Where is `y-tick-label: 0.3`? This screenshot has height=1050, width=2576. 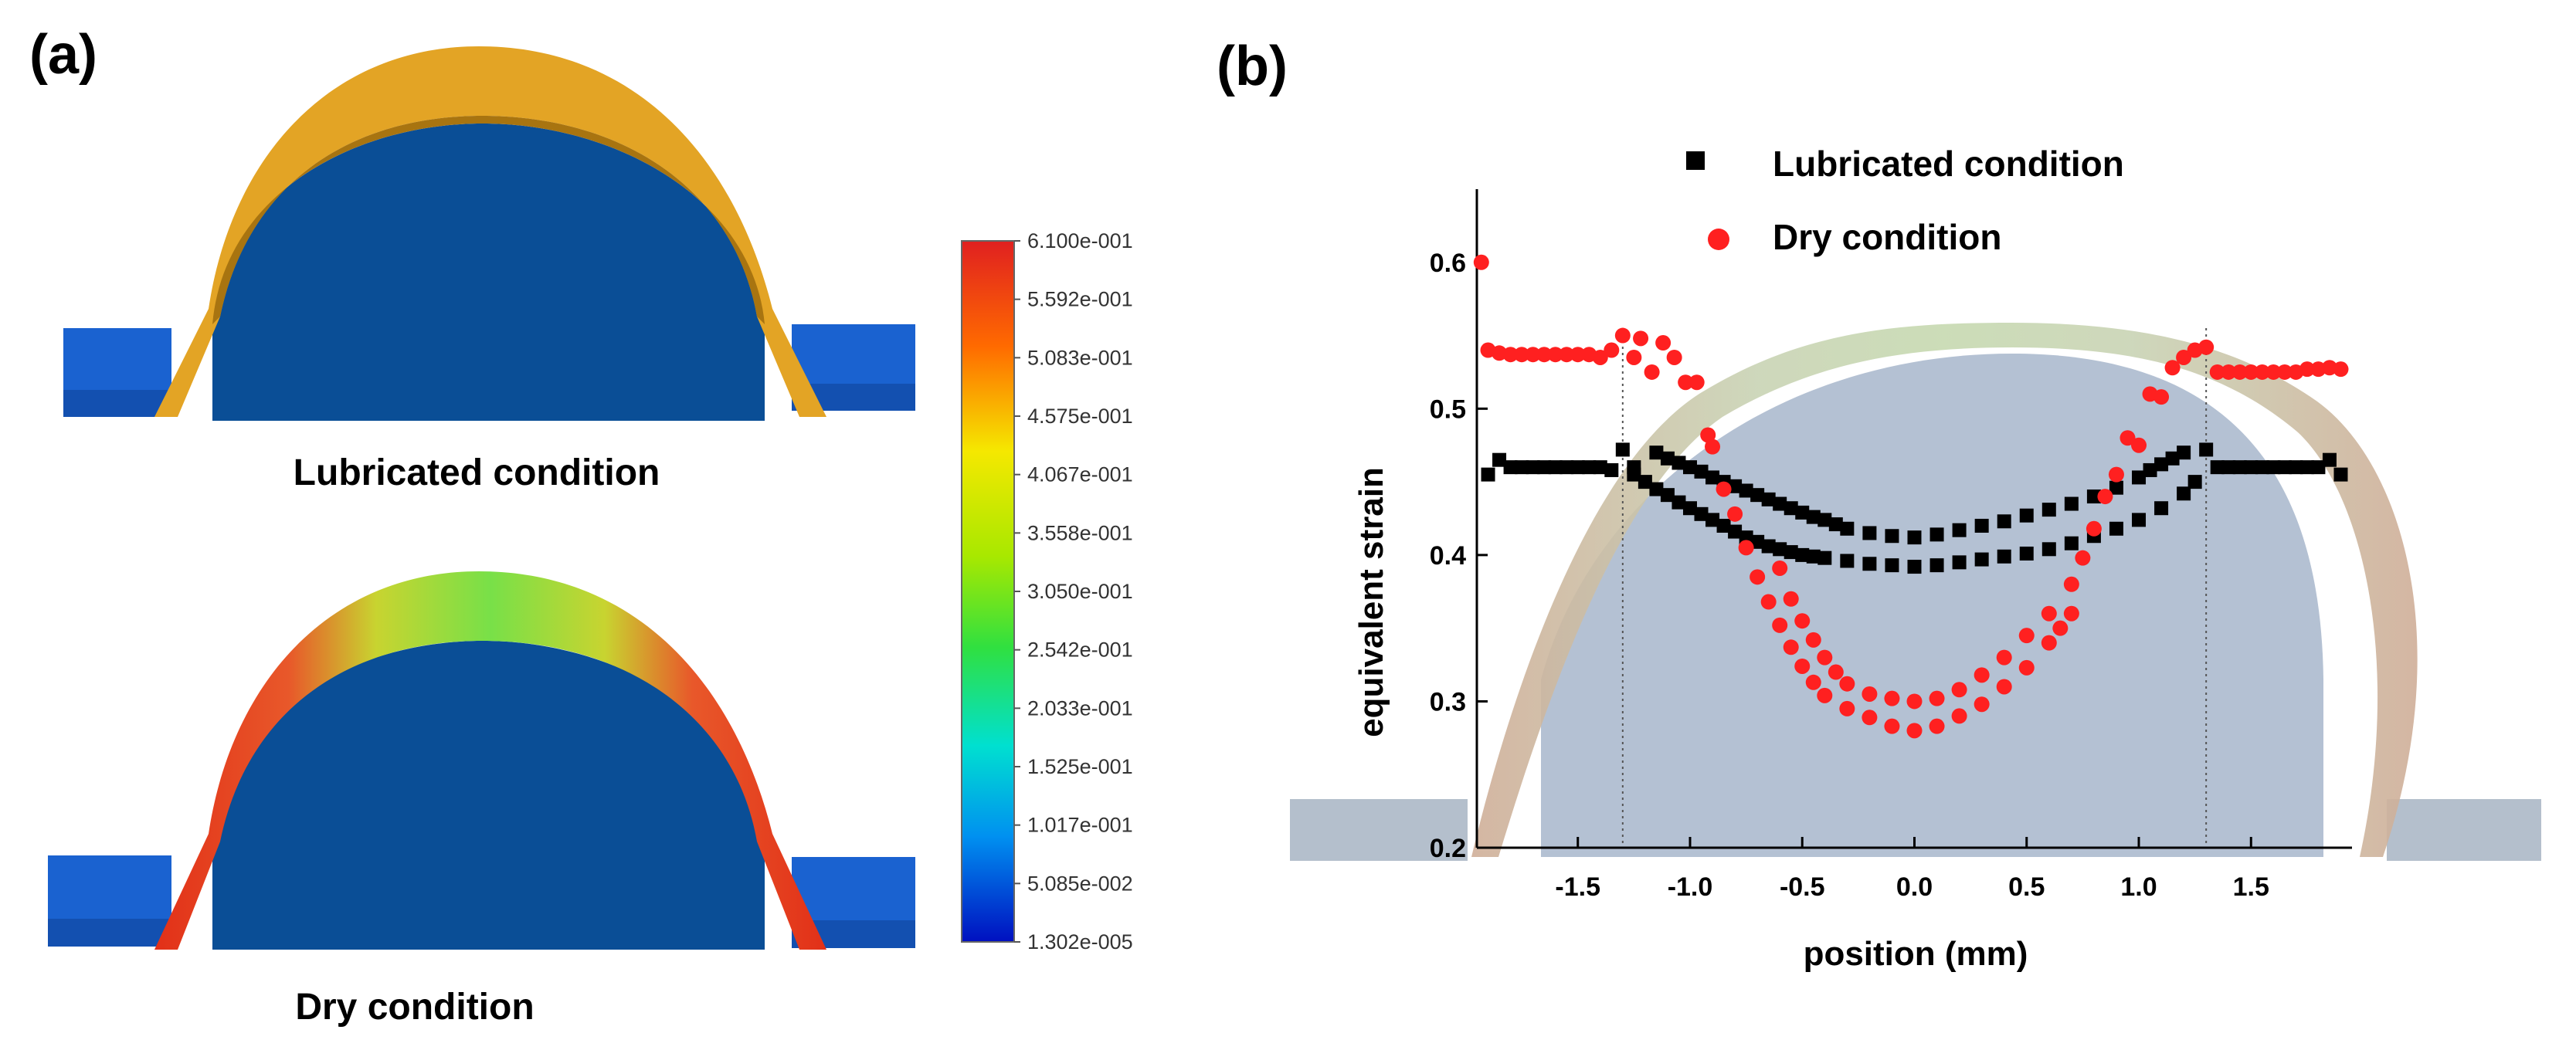 y-tick-label: 0.3 is located at coordinates (1448, 701).